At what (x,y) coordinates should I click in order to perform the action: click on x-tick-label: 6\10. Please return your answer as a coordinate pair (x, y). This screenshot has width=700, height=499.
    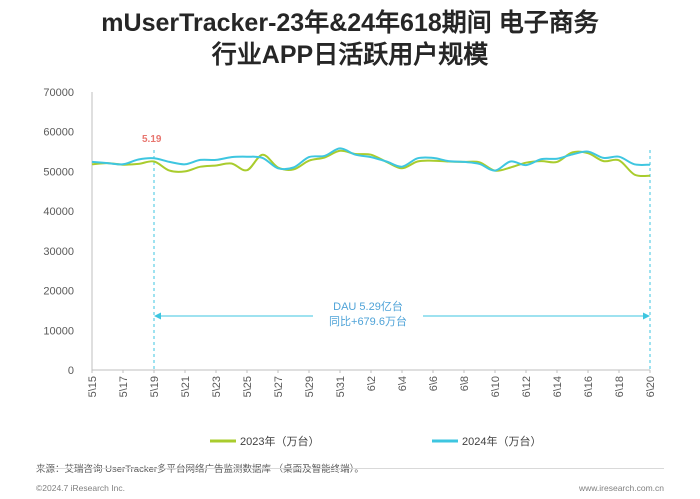
    Looking at the image, I should click on (496, 386).